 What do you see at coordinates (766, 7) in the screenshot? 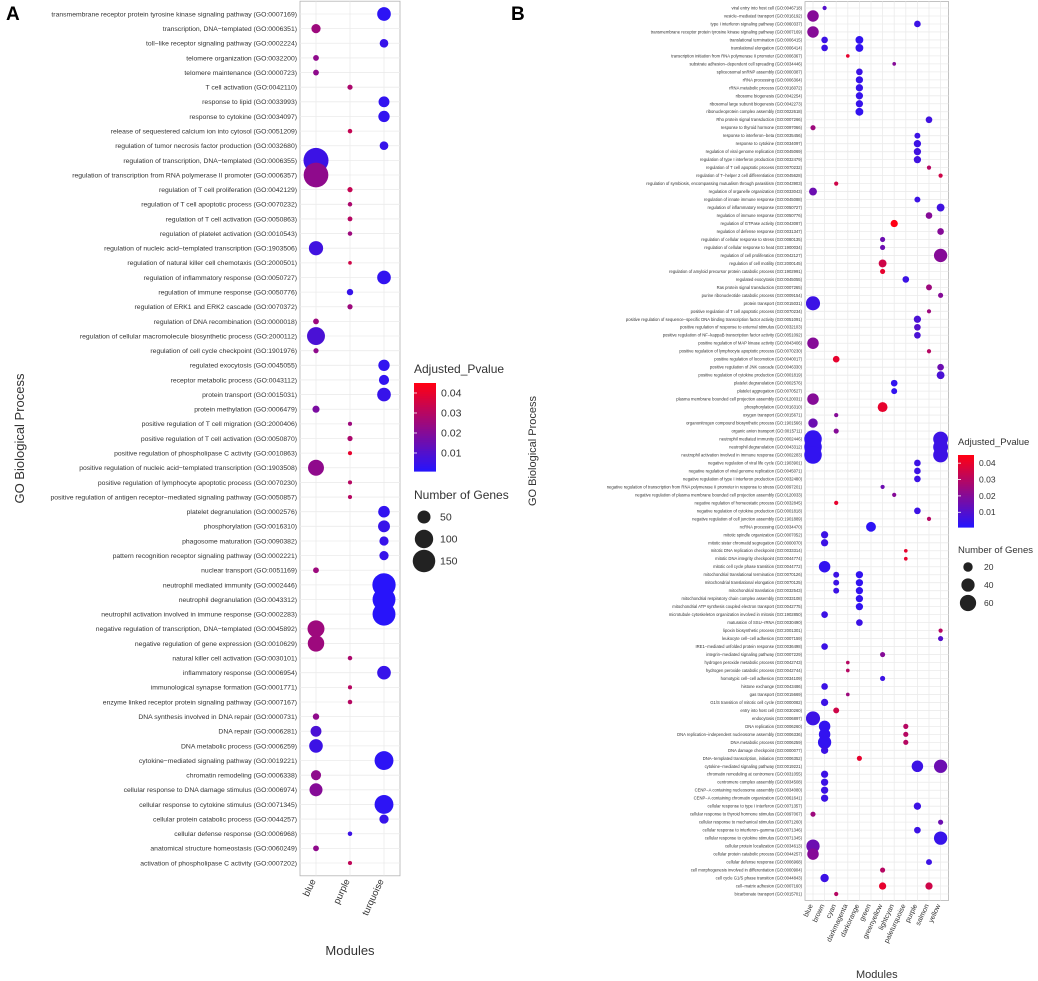
I see `y-tick-label: viral entry into host cell (GO:0046718)` at bounding box center [766, 7].